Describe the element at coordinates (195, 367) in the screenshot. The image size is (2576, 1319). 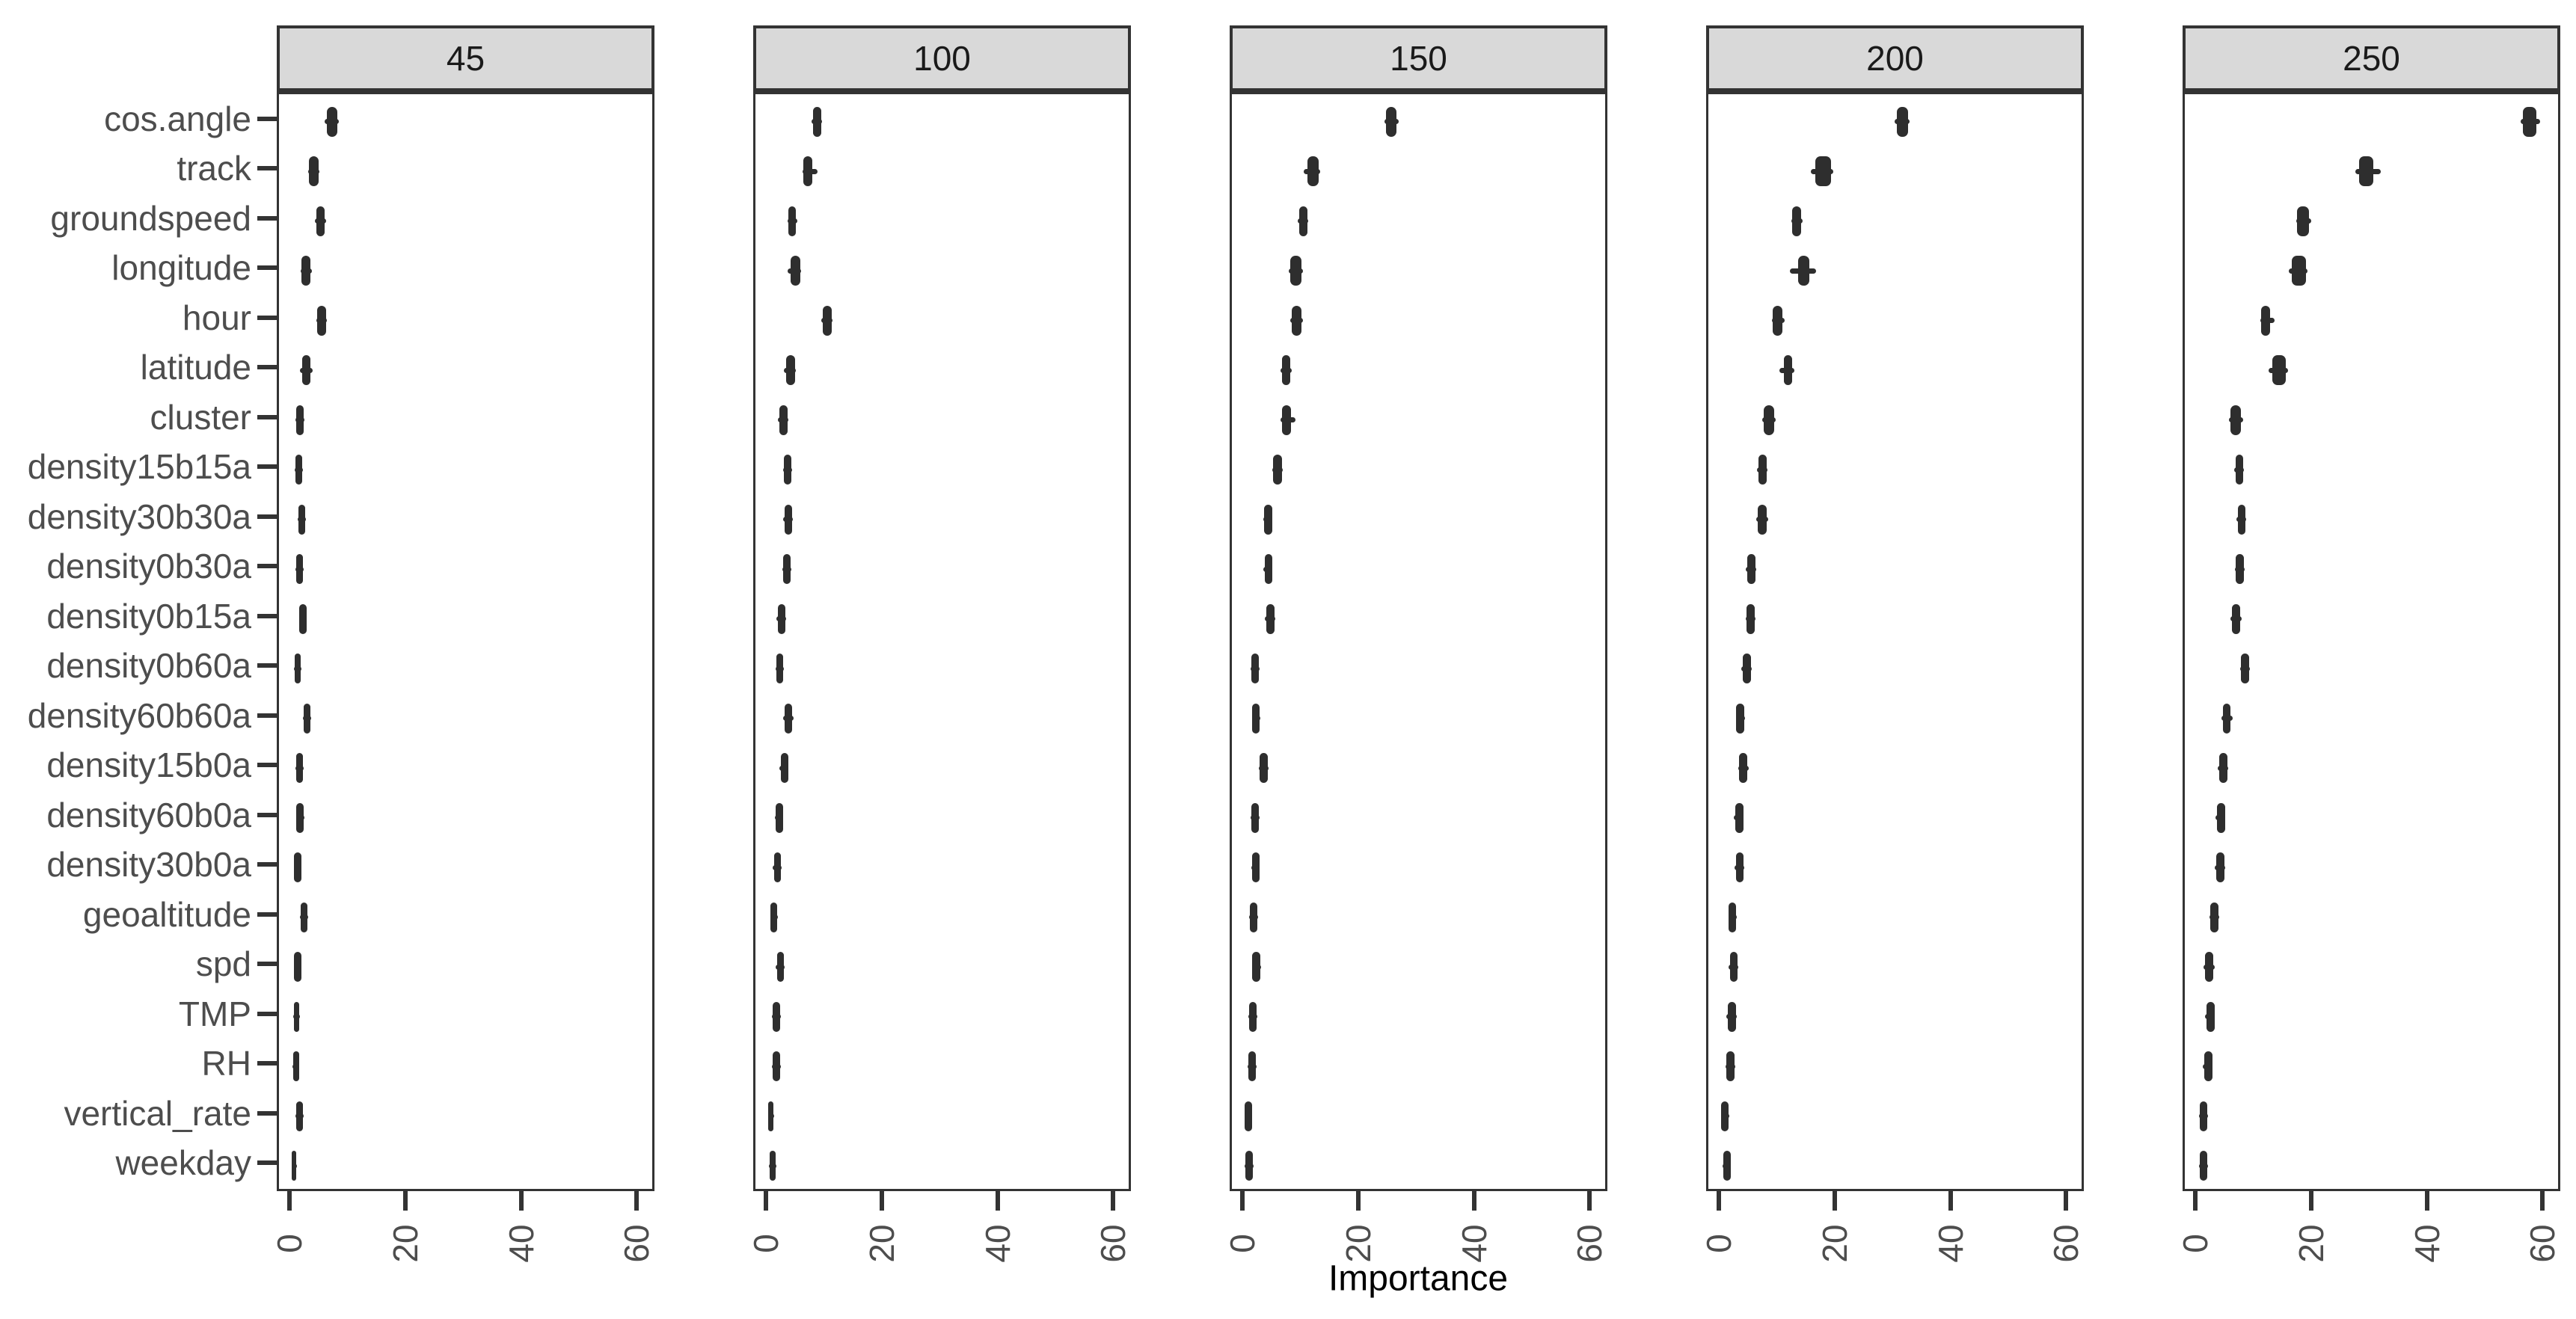
I see `y-axis-label: latitude` at that location.